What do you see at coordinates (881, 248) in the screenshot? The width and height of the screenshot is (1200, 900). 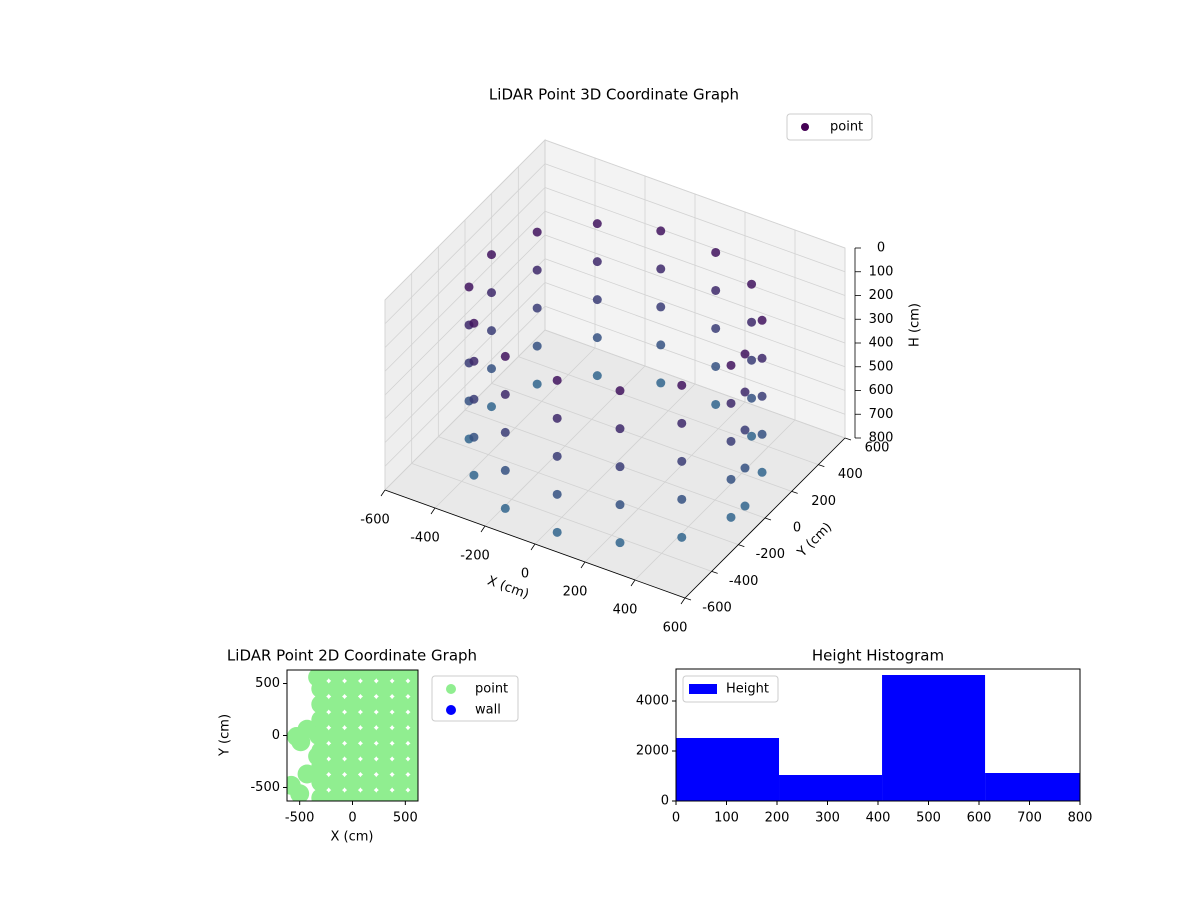 I see `z-tick-label: 0` at bounding box center [881, 248].